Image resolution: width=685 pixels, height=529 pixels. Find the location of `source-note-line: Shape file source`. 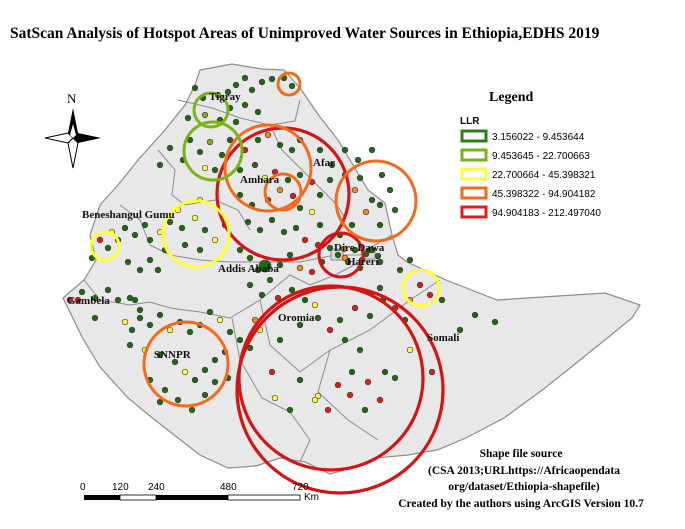

source-note-line: Shape file source is located at coordinates (521, 454).